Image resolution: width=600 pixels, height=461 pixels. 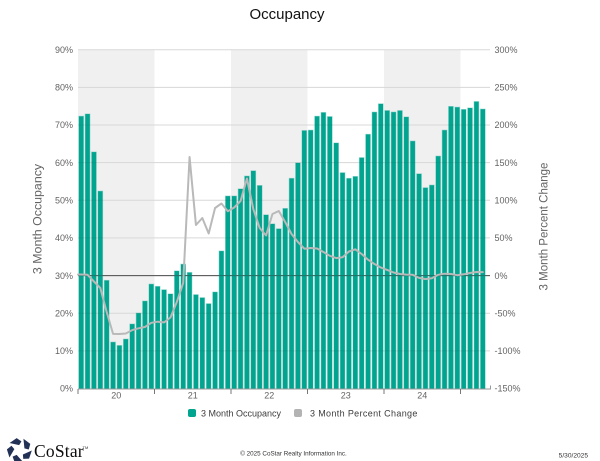 What do you see at coordinates (287, 14) in the screenshot?
I see `svg-text: Occupancy` at bounding box center [287, 14].